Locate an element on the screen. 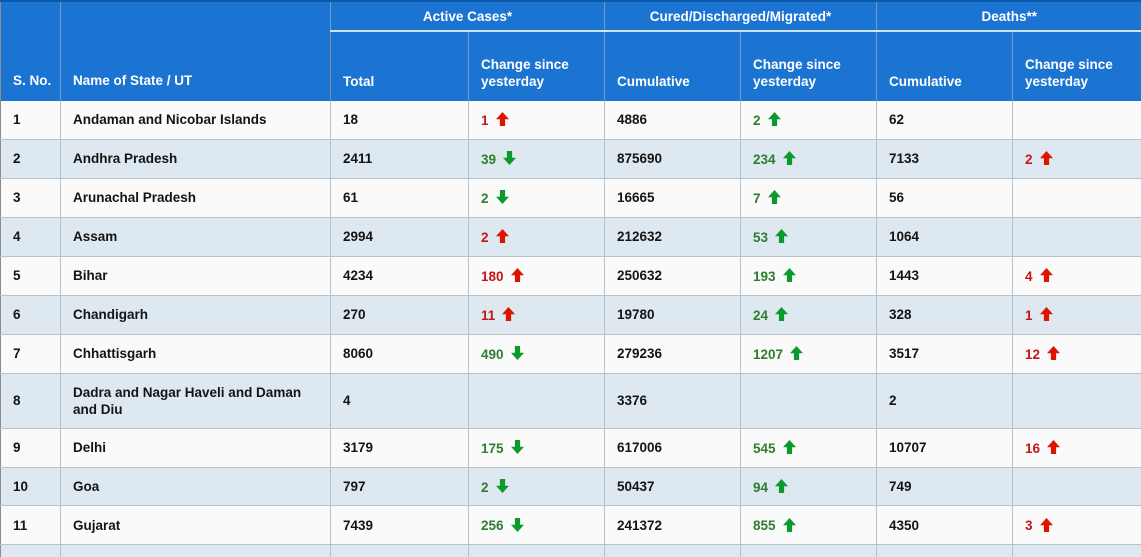 The width and height of the screenshot is (1141, 557). cell-serial-number: 5 is located at coordinates (30, 276).